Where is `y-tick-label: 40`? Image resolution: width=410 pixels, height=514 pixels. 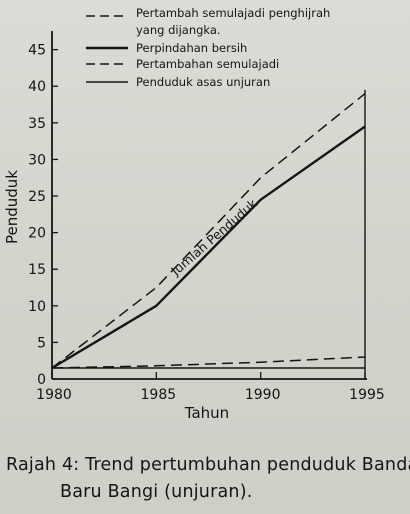
y-tick-label: 40 is located at coordinates (37, 87).